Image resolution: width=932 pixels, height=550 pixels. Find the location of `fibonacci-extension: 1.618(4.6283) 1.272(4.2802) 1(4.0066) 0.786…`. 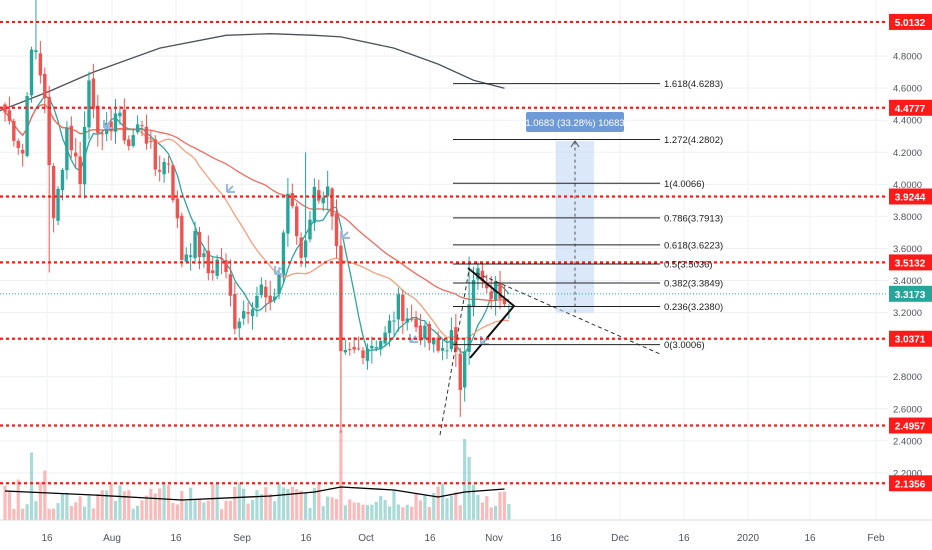

fibonacci-extension: 1.618(4.6283) 1.272(4.2802) 1(4.0066) 0.786… is located at coordinates (588, 215).